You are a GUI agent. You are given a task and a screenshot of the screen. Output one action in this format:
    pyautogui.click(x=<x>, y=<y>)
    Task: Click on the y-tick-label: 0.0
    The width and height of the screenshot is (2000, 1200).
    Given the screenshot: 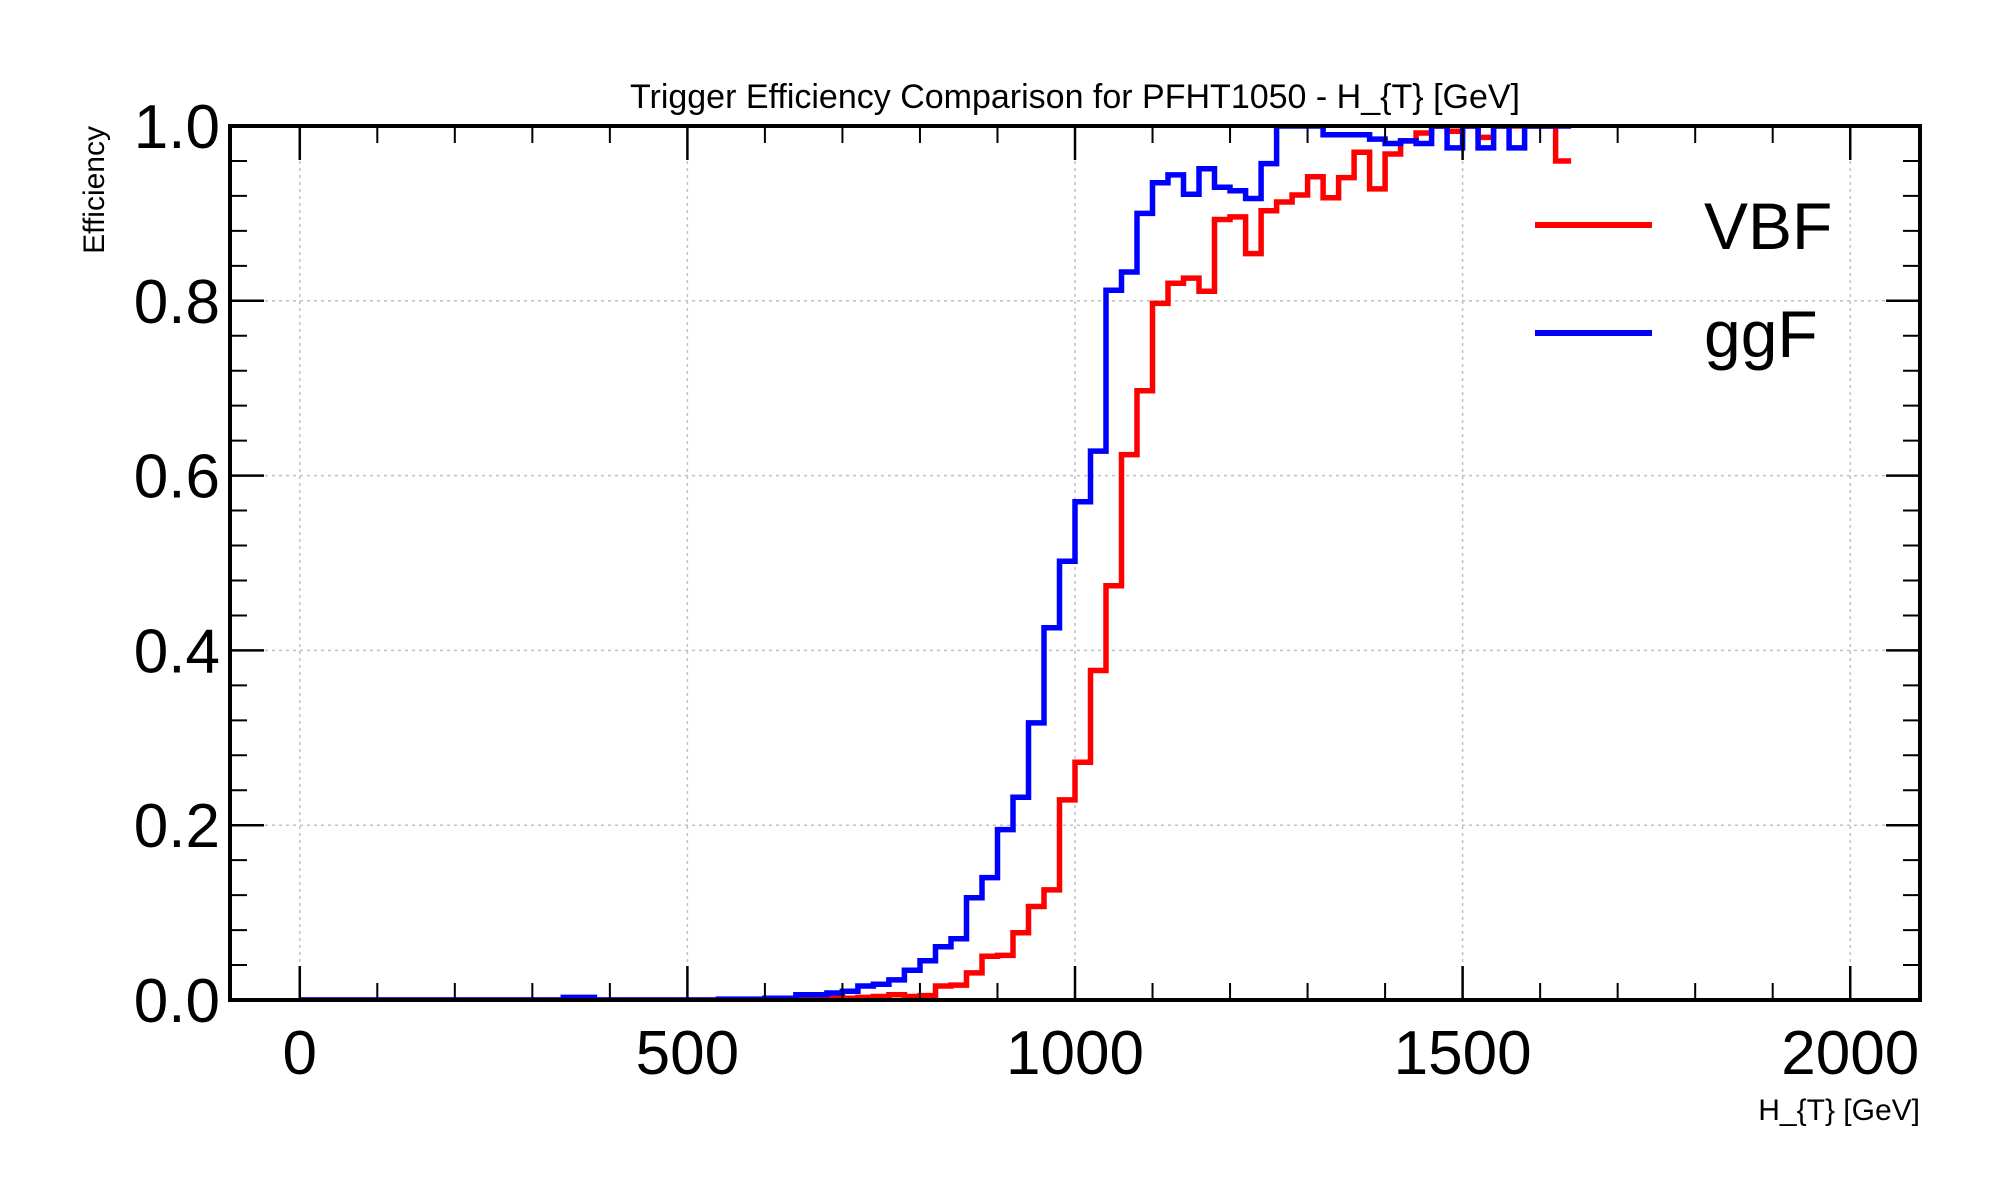 What is the action you would take?
    pyautogui.click(x=177, y=1001)
    